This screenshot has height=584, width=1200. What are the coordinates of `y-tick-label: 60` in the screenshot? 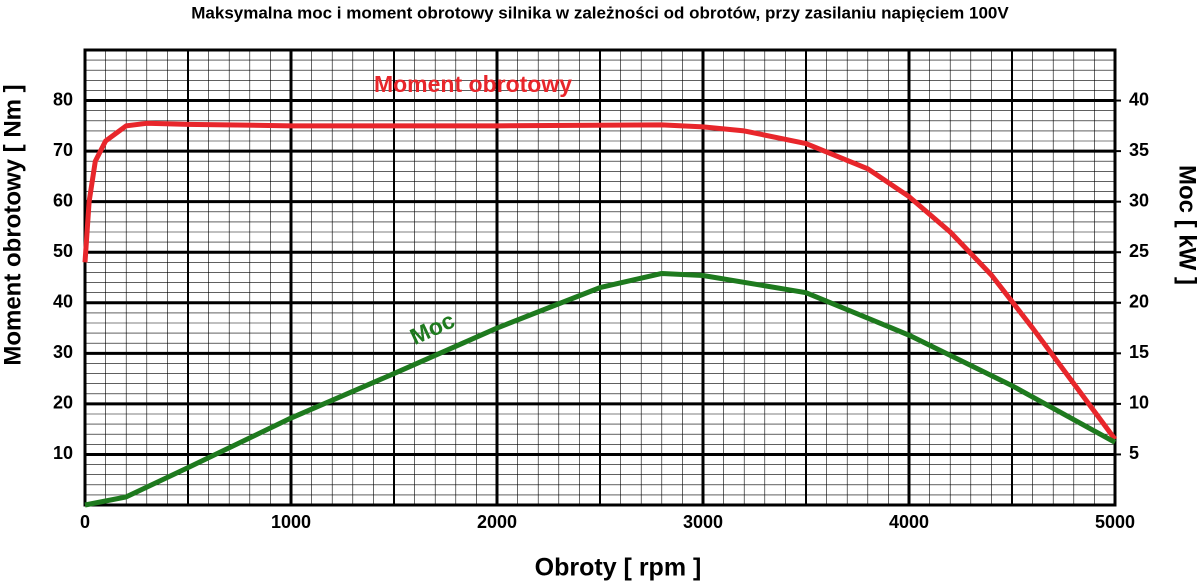 It's located at (63, 200).